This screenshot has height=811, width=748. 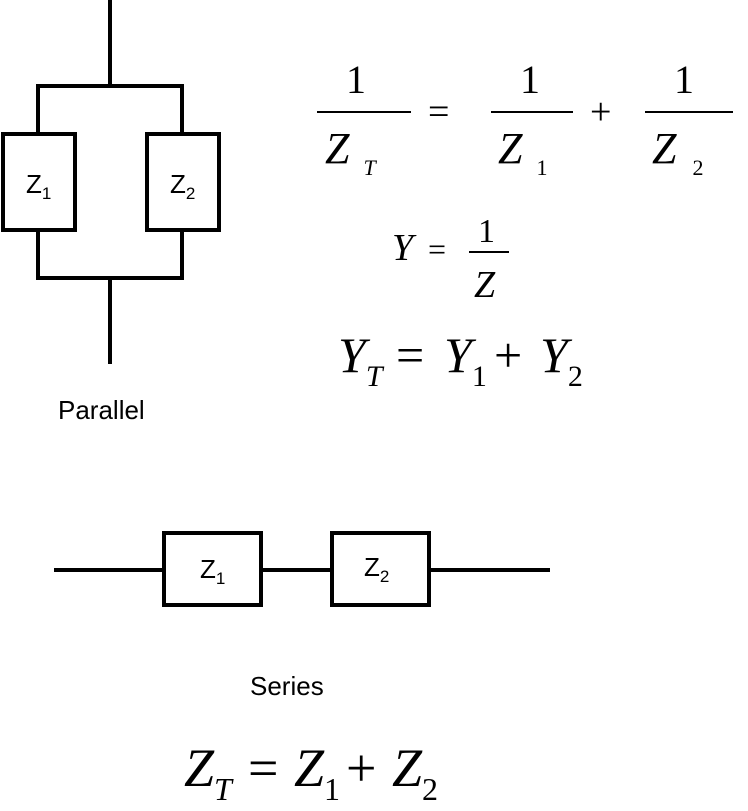 I want to click on series-caption: Series, so click(x=287, y=686).